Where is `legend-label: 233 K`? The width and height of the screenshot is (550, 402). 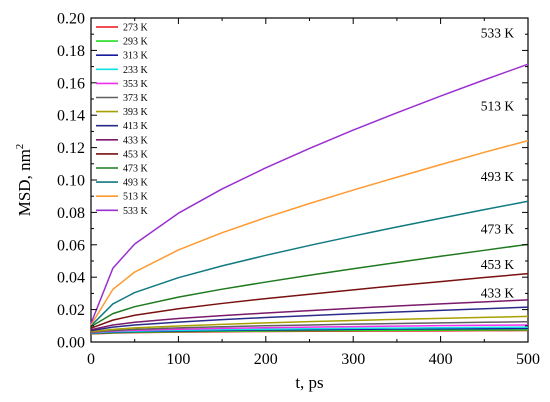
legend-label: 233 K is located at coordinates (136, 70).